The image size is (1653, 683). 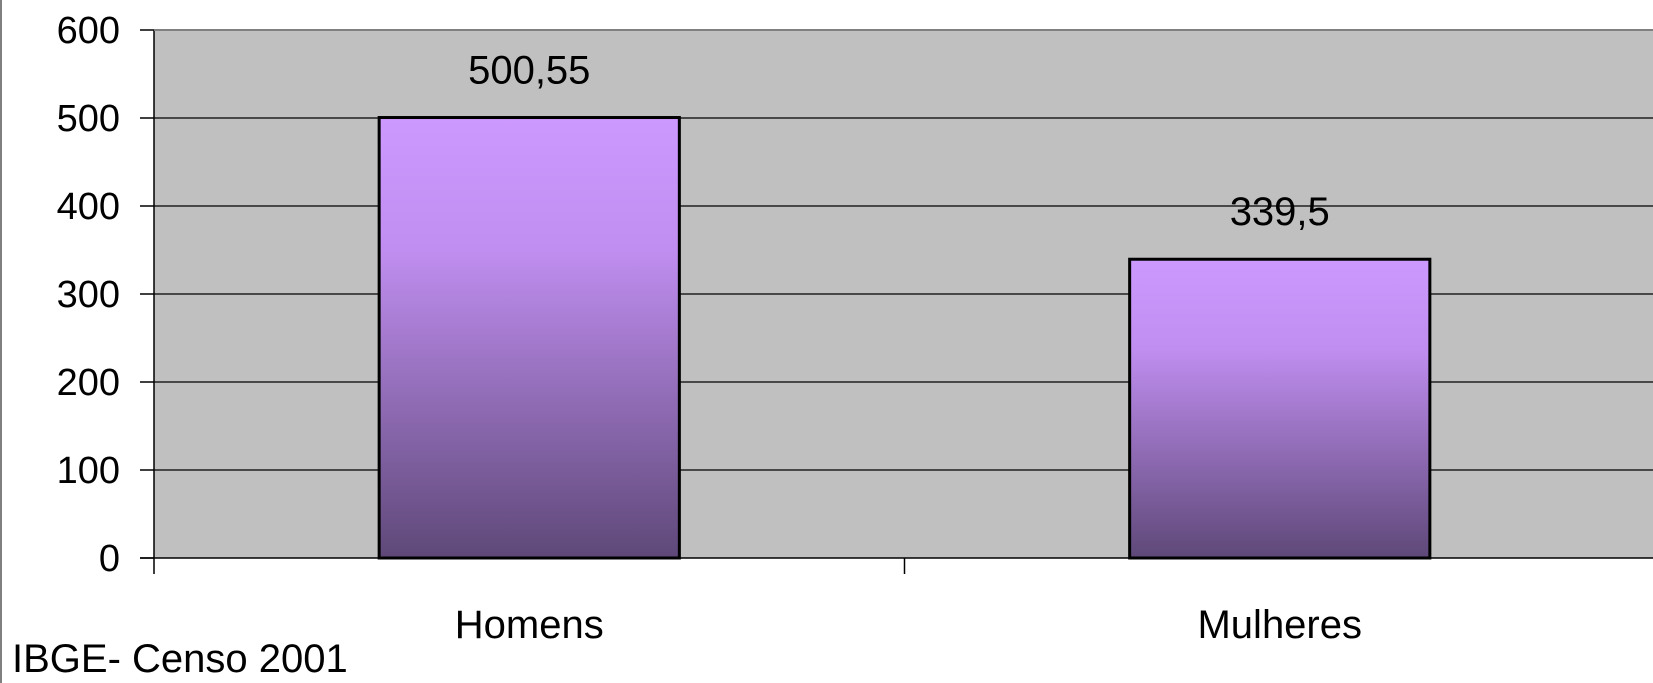 I want to click on source-note: IBGE- Censo 2001, so click(x=180, y=659).